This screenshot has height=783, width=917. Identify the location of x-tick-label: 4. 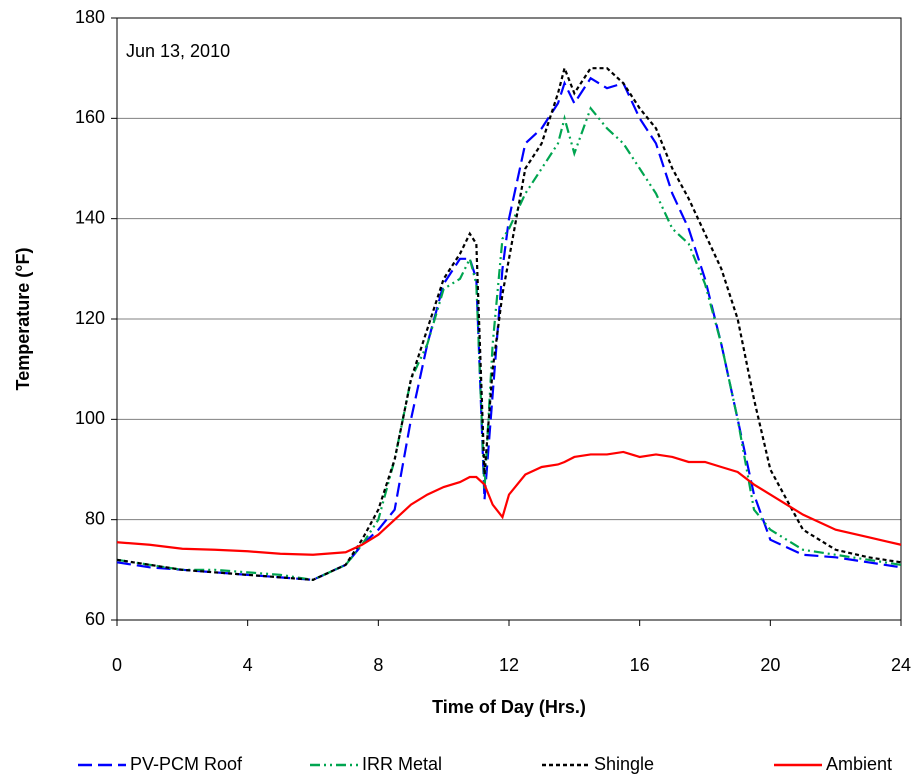
(248, 665).